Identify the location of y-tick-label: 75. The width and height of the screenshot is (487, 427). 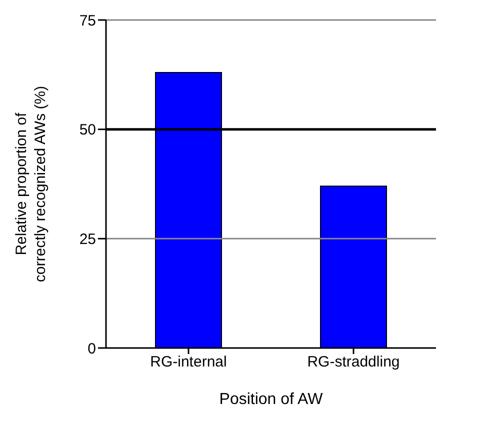
(87, 21).